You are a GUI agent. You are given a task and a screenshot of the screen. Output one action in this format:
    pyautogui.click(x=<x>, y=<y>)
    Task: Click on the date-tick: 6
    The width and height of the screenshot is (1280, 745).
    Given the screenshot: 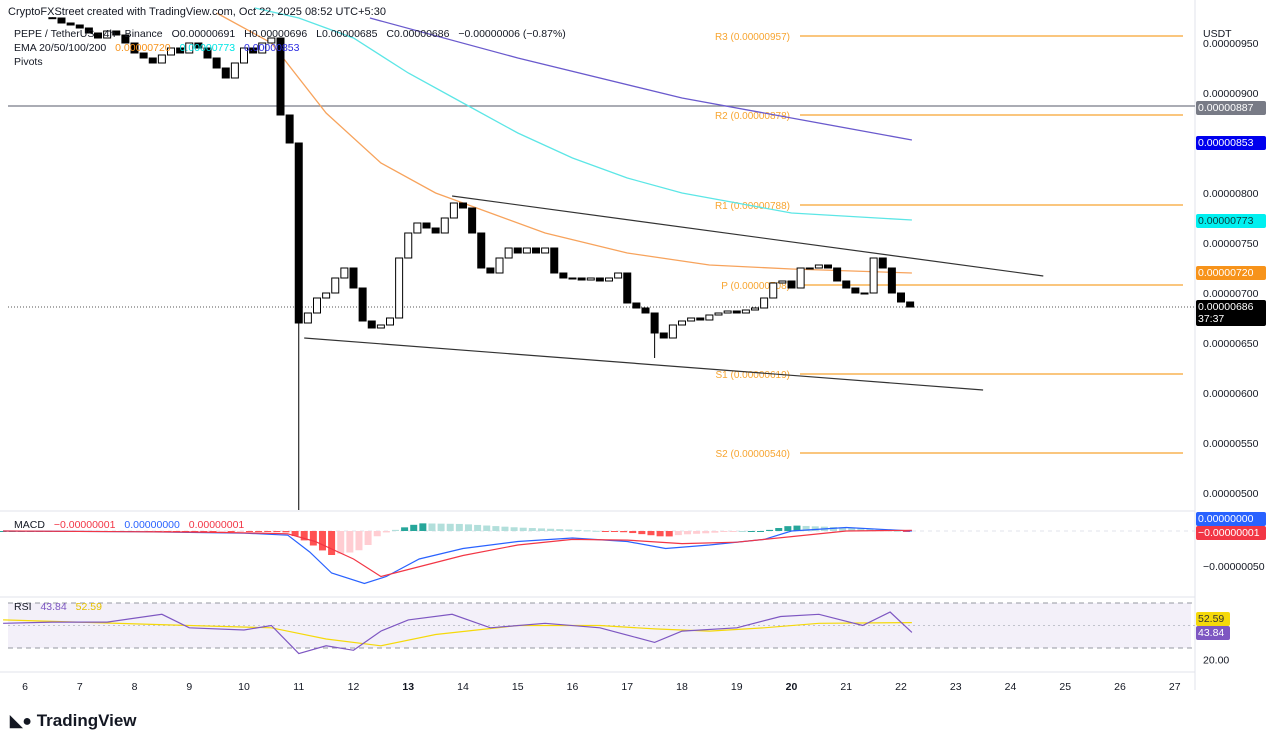 What is the action you would take?
    pyautogui.click(x=25, y=687)
    